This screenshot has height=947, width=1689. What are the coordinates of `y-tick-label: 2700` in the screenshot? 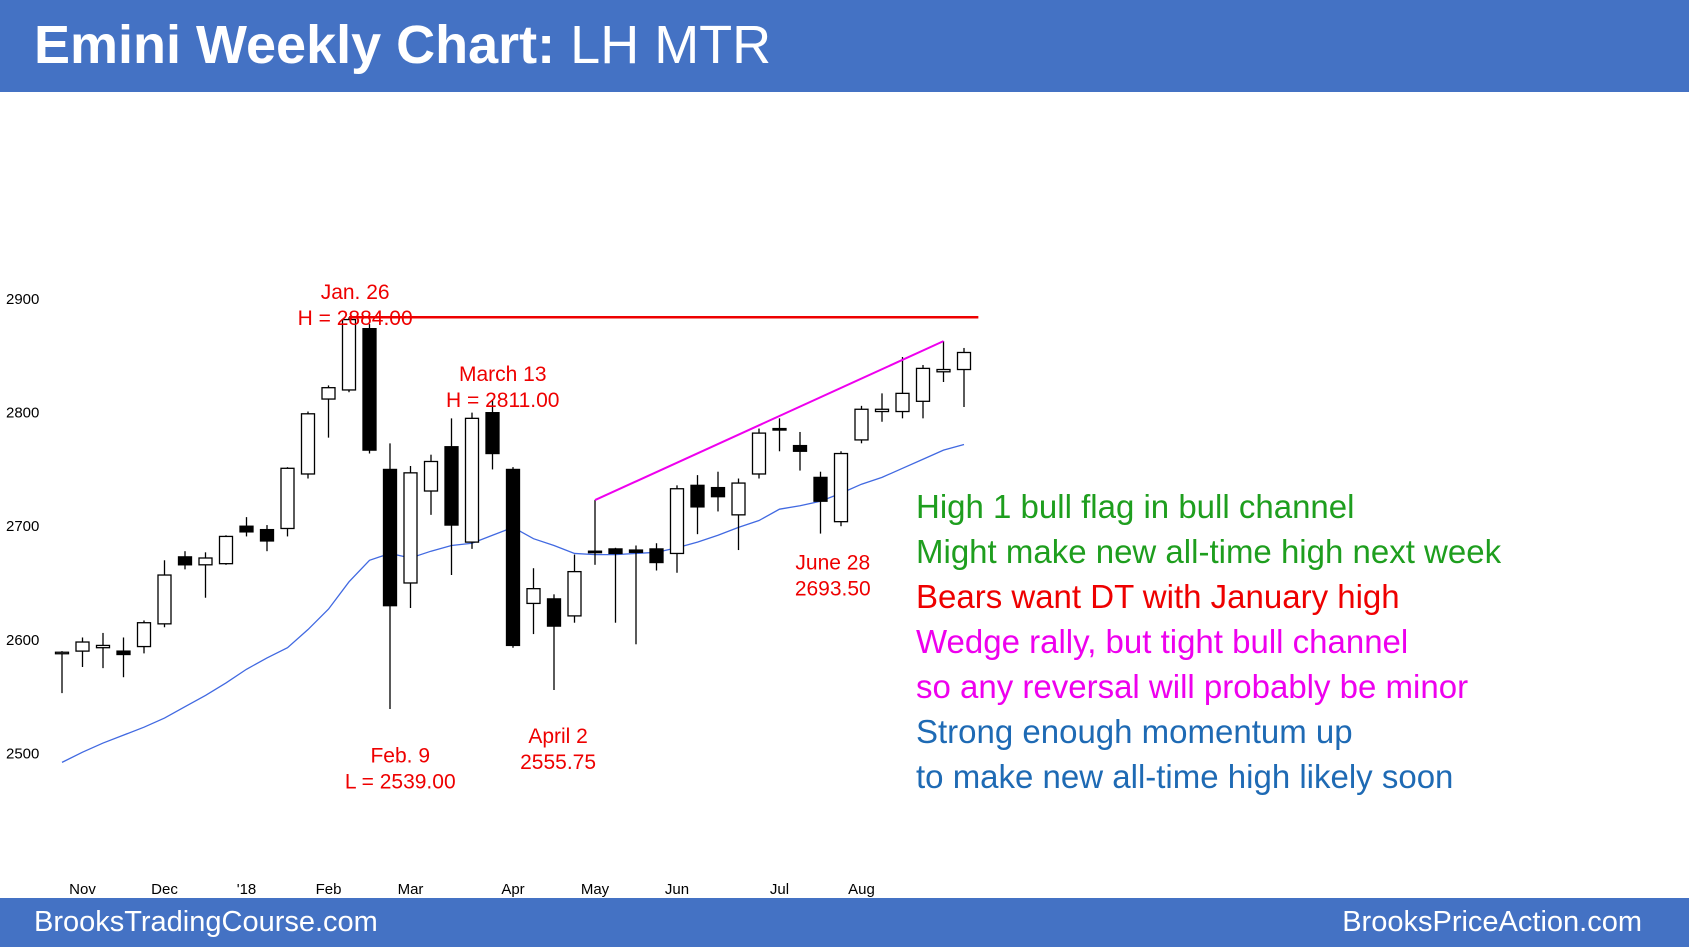 It's located at (22, 526).